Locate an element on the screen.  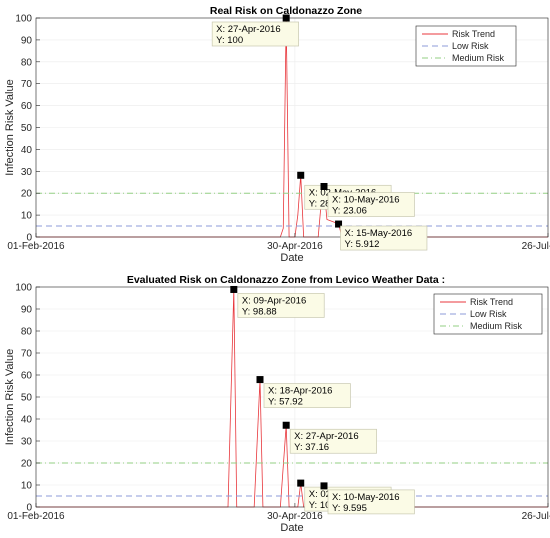
data-tip-y-text: Y: 57.92 is located at coordinates (285, 402).